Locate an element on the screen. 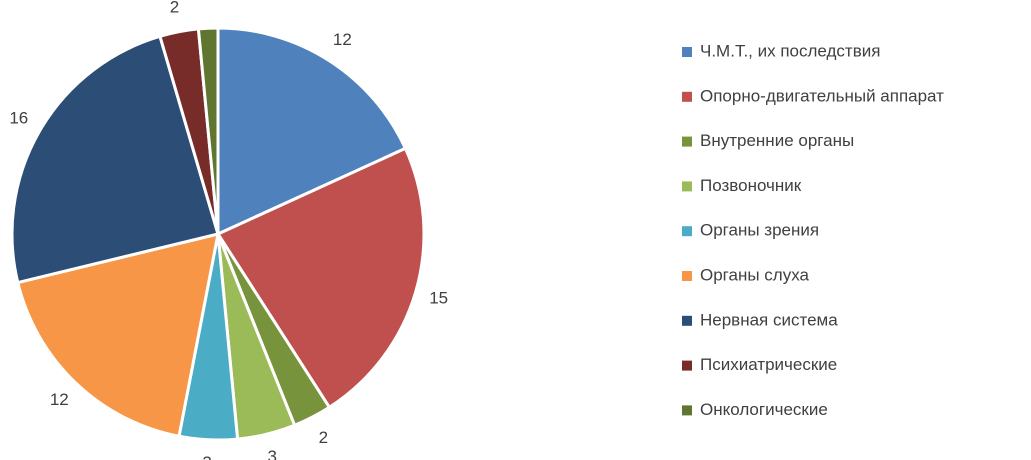 The image size is (1031, 460). legend-label: Ч.М.Т., их последствия is located at coordinates (790, 50).